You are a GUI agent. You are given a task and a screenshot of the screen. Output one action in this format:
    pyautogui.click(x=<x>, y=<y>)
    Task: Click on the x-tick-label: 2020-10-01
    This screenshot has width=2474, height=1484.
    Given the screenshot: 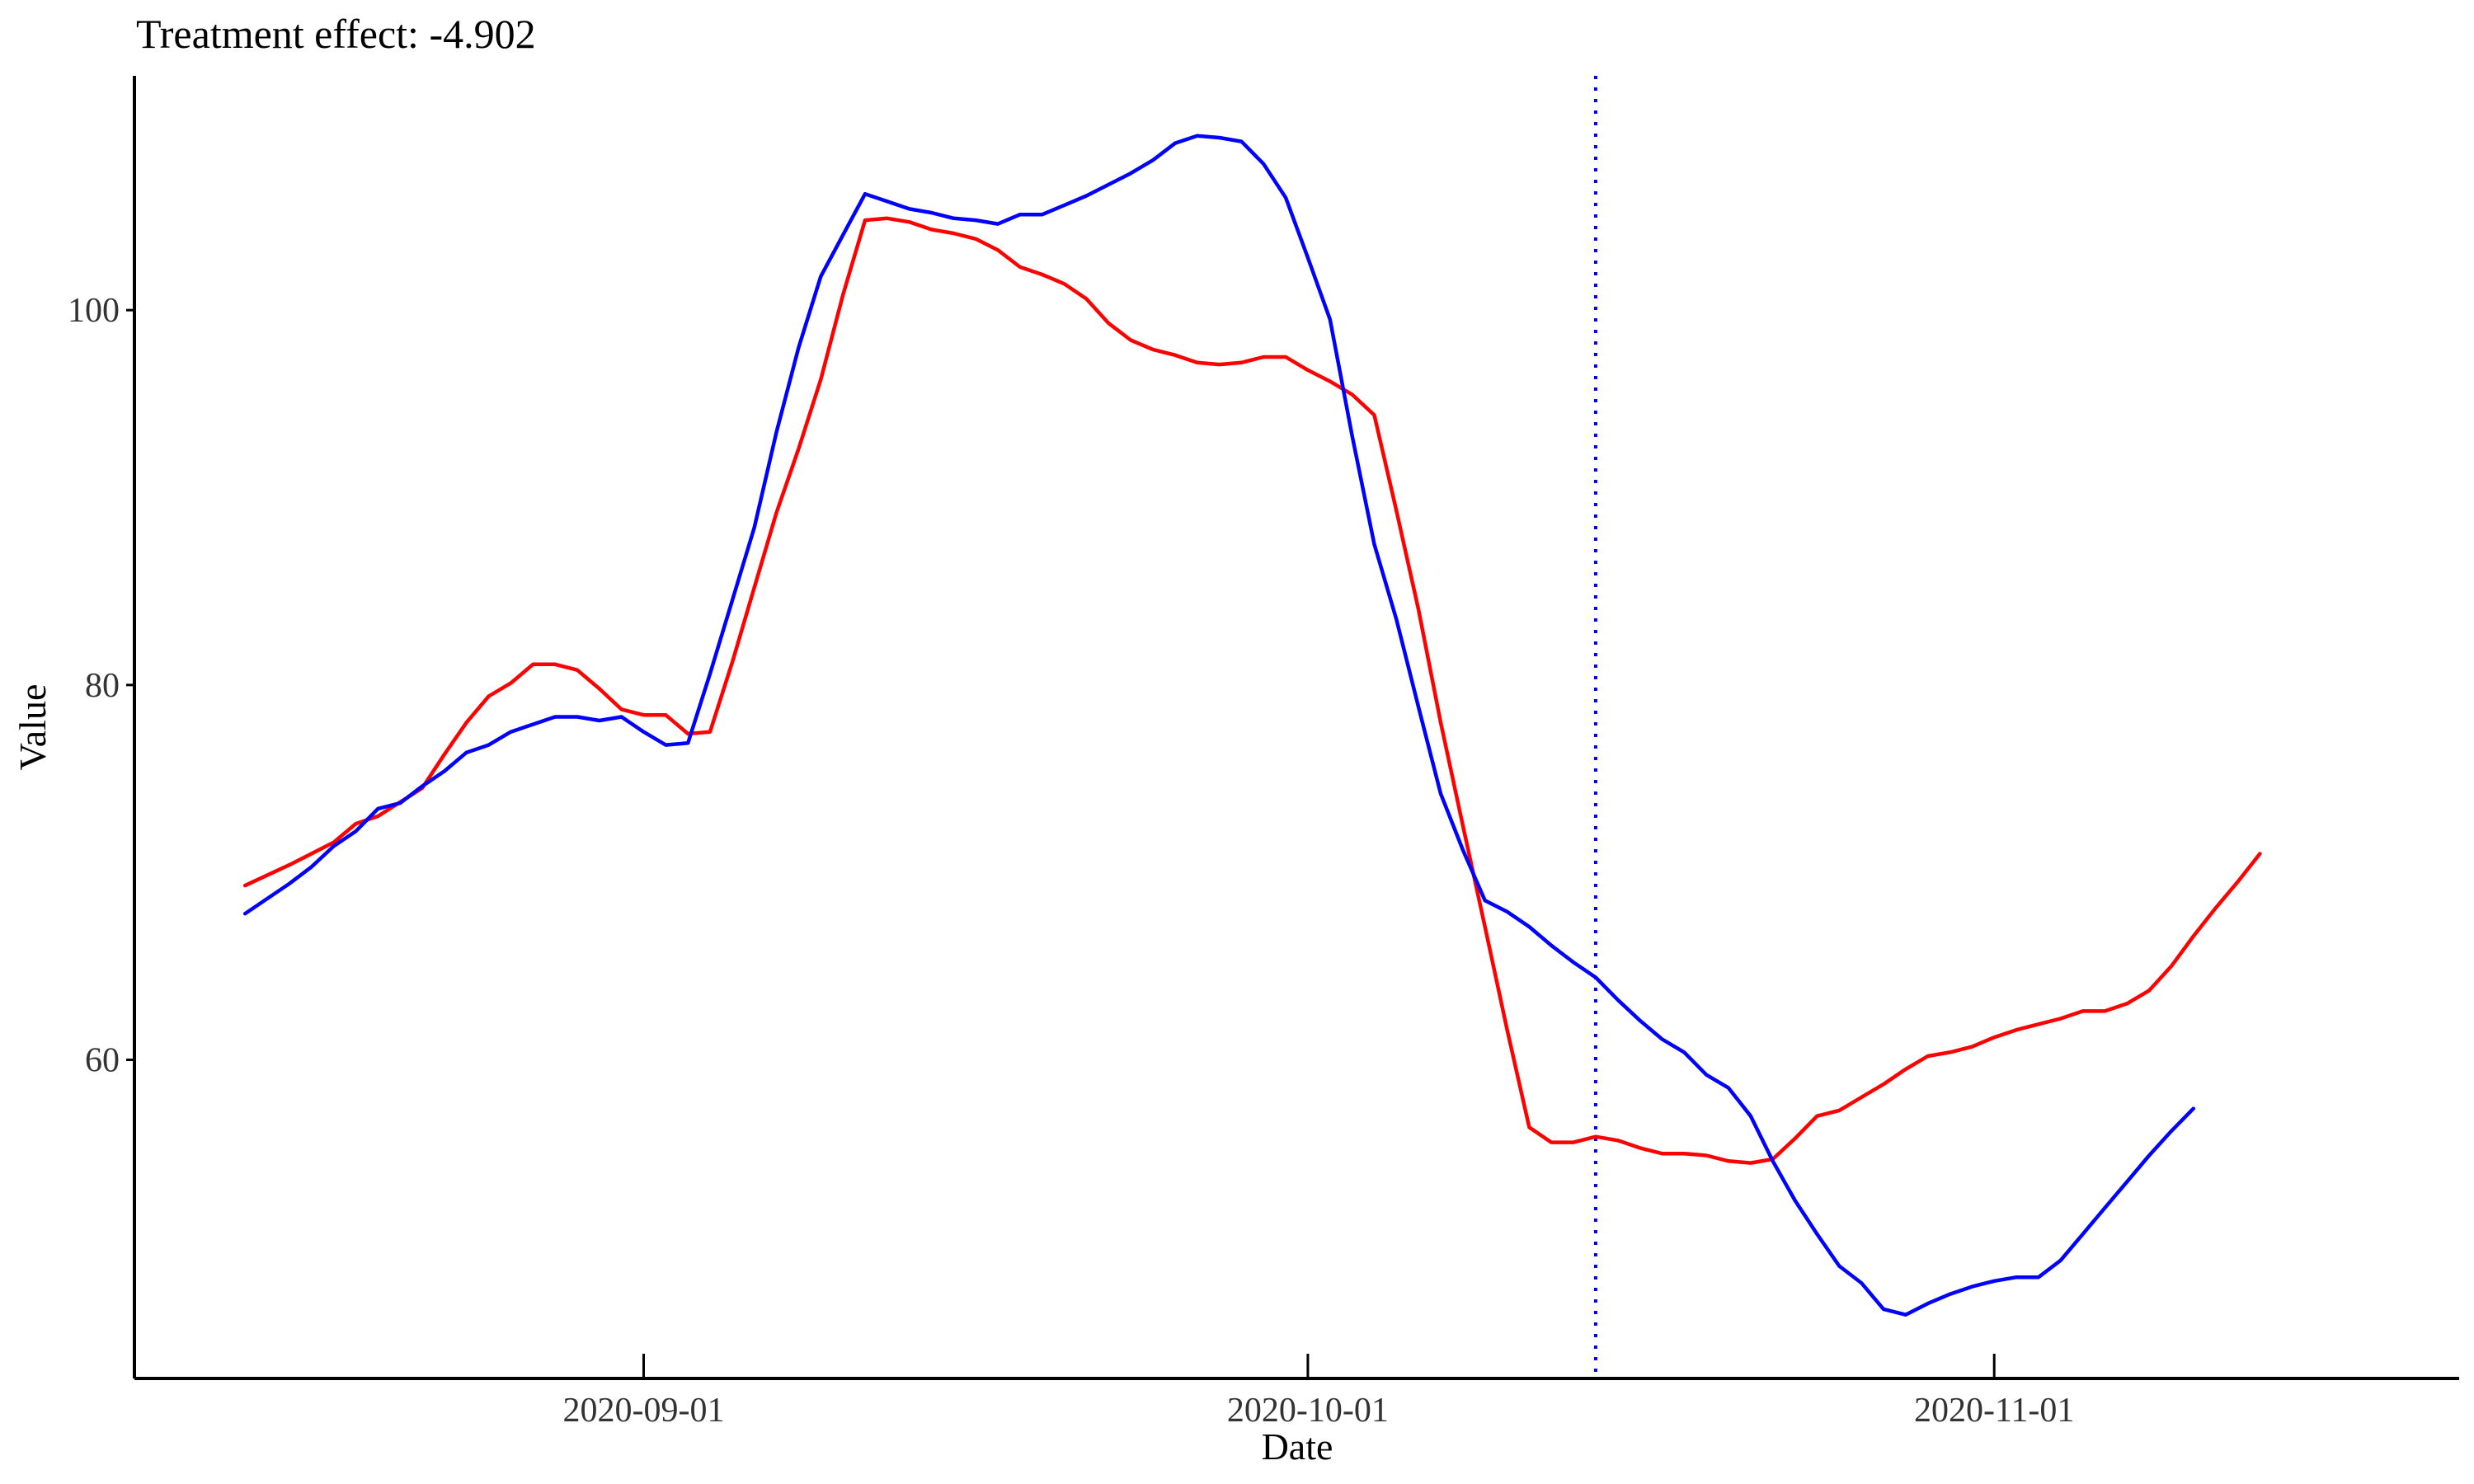 What is the action you would take?
    pyautogui.click(x=1308, y=1411)
    